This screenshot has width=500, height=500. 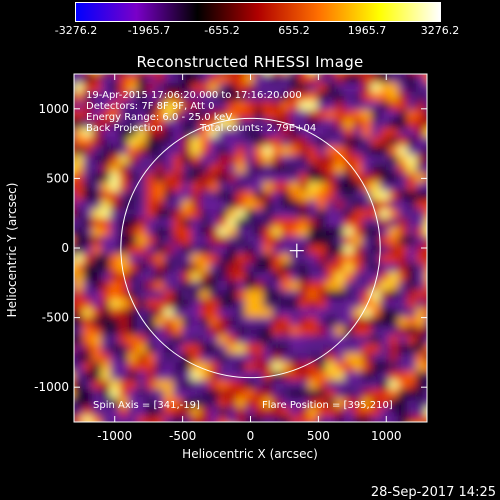 What do you see at coordinates (294, 30) in the screenshot?
I see `colorbar-tick-label: 655.2` at bounding box center [294, 30].